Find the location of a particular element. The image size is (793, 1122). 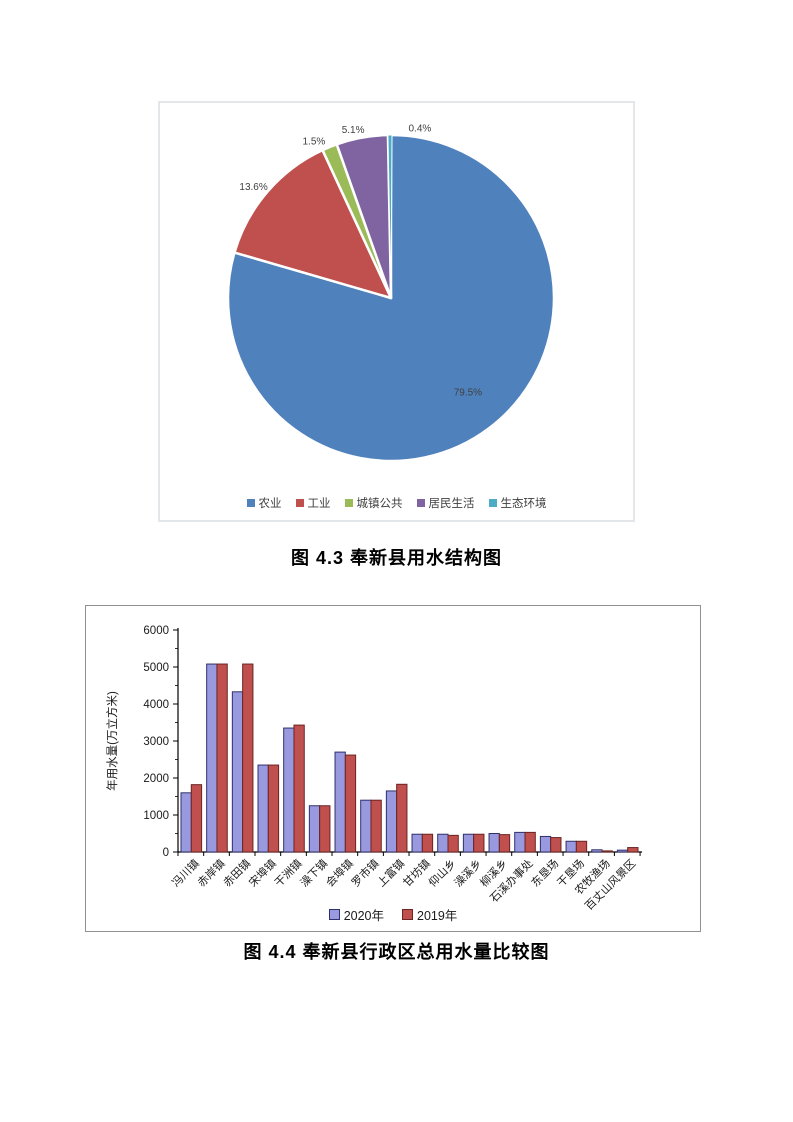

x-category-label: 宋埠镇 is located at coordinates (262, 872).